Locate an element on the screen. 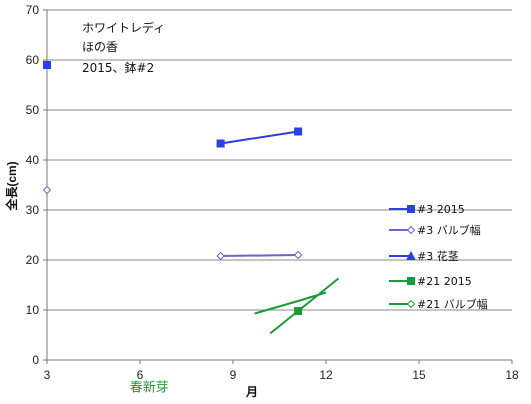  x-tick-label: 15 is located at coordinates (419, 375).